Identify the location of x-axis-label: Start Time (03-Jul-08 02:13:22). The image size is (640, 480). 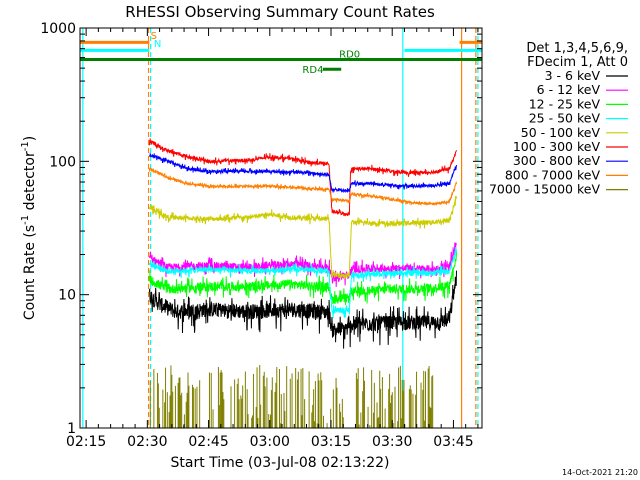
(279, 463).